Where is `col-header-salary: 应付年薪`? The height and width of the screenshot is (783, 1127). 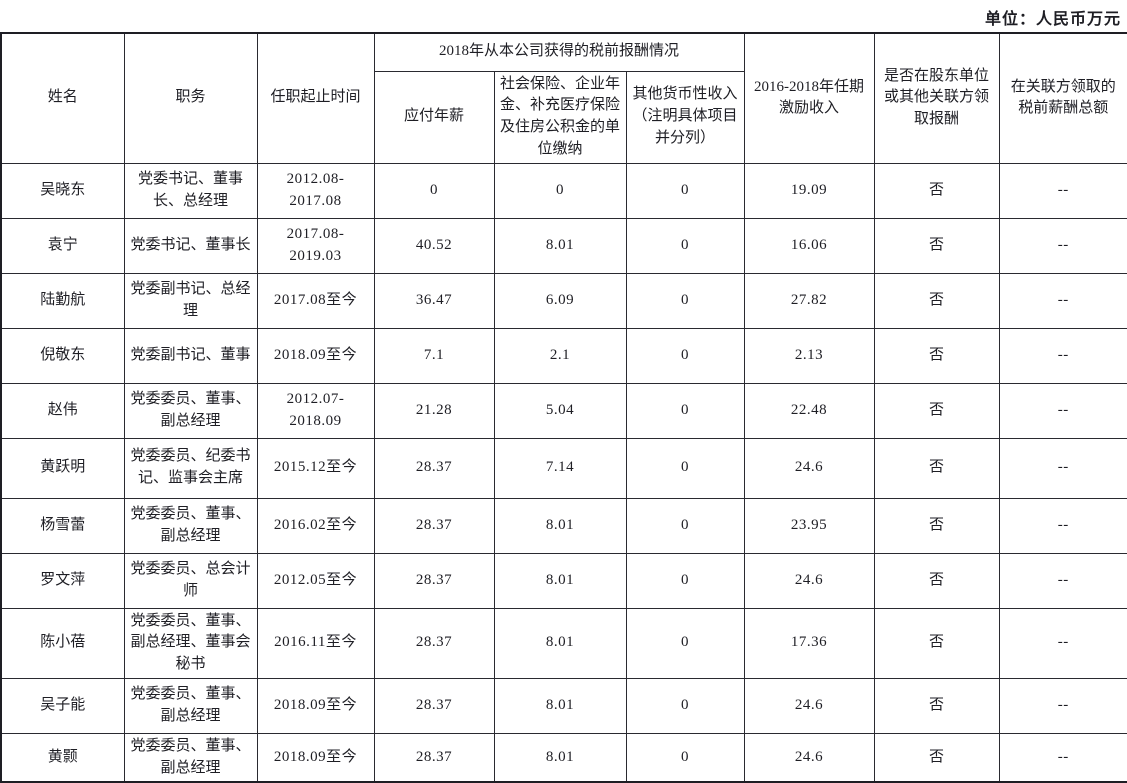
col-header-salary: 应付年薪 is located at coordinates (434, 117).